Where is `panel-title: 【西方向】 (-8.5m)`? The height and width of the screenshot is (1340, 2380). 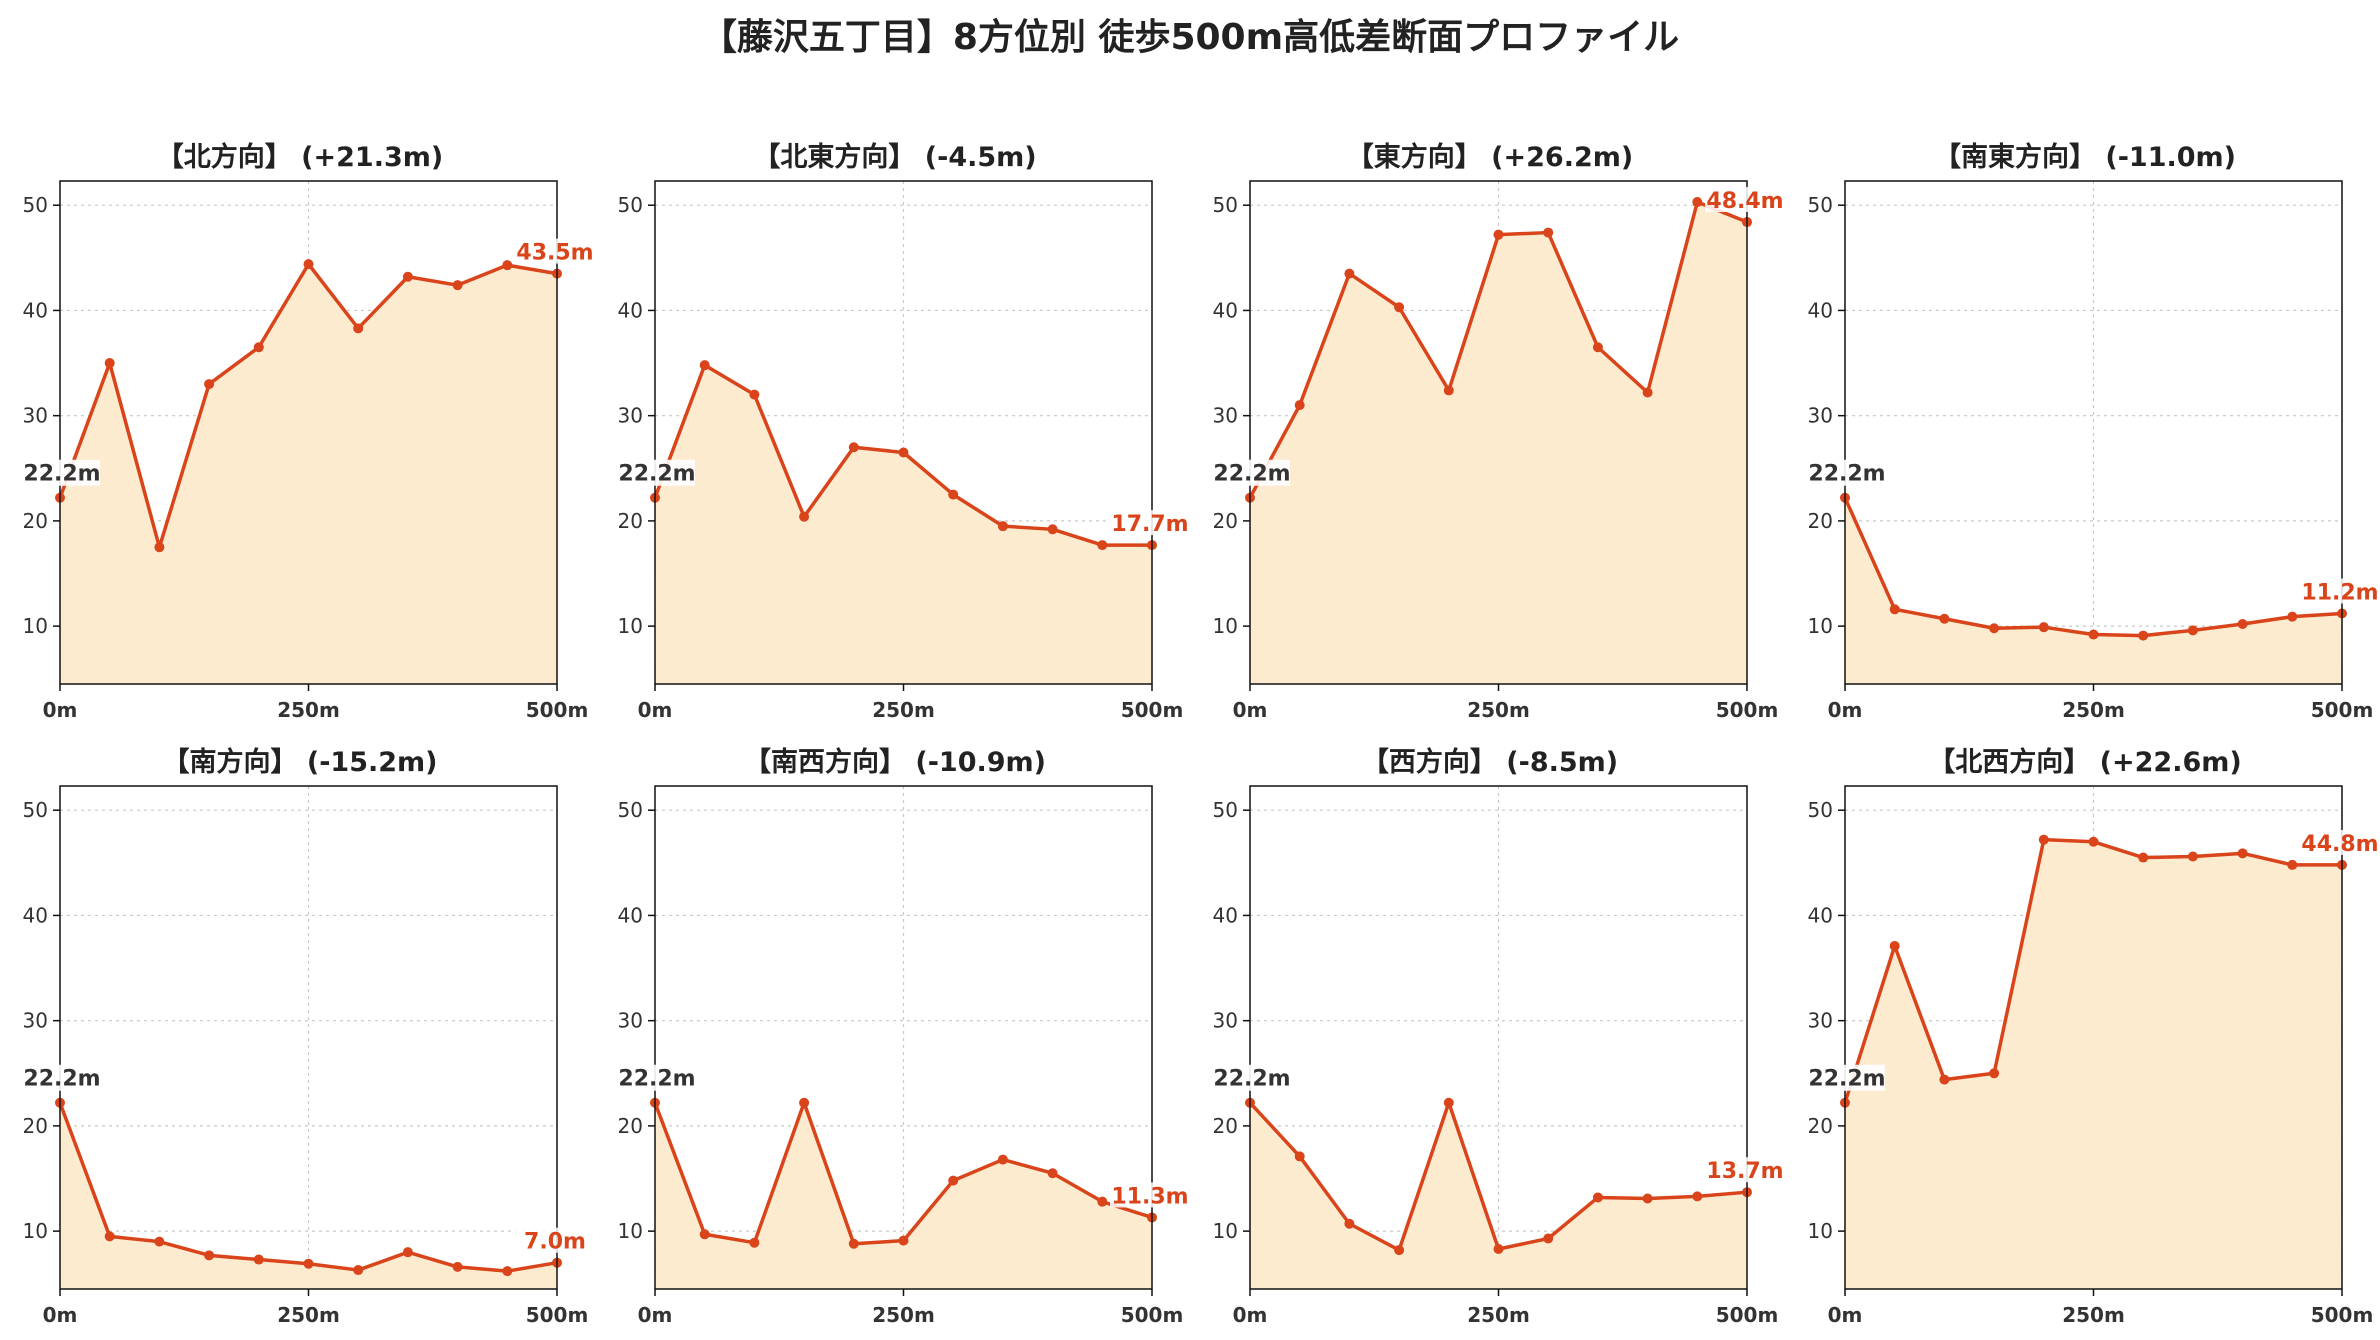 panel-title: 【西方向】 (-8.5m) is located at coordinates (1490, 762).